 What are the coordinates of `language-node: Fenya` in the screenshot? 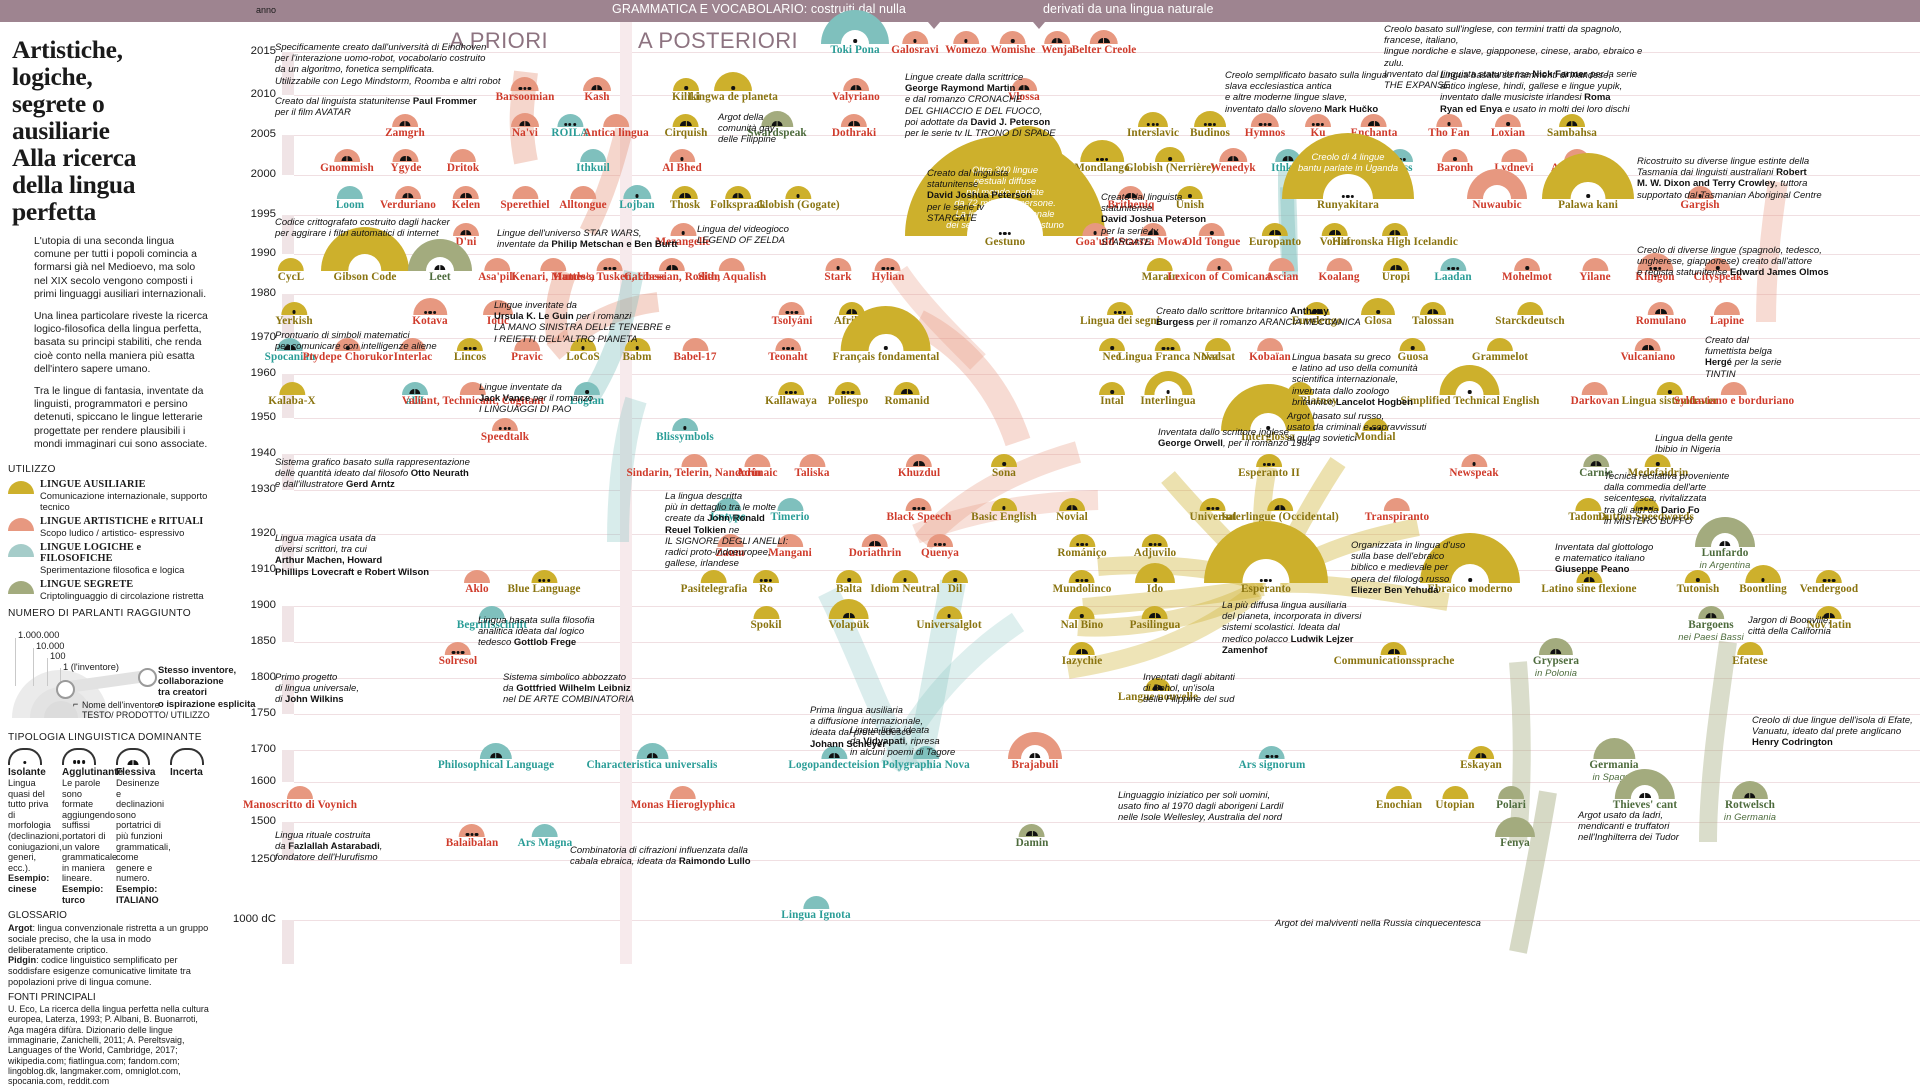 It's located at (1515, 833).